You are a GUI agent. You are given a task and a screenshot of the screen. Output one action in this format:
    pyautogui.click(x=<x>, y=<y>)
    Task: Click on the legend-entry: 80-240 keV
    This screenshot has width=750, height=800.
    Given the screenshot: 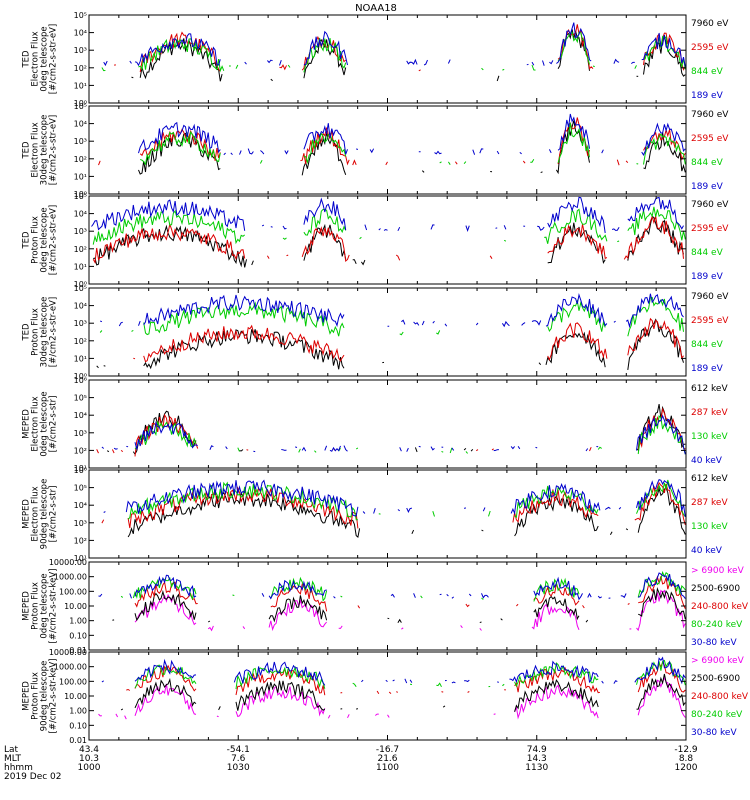 What is the action you would take?
    pyautogui.click(x=717, y=715)
    